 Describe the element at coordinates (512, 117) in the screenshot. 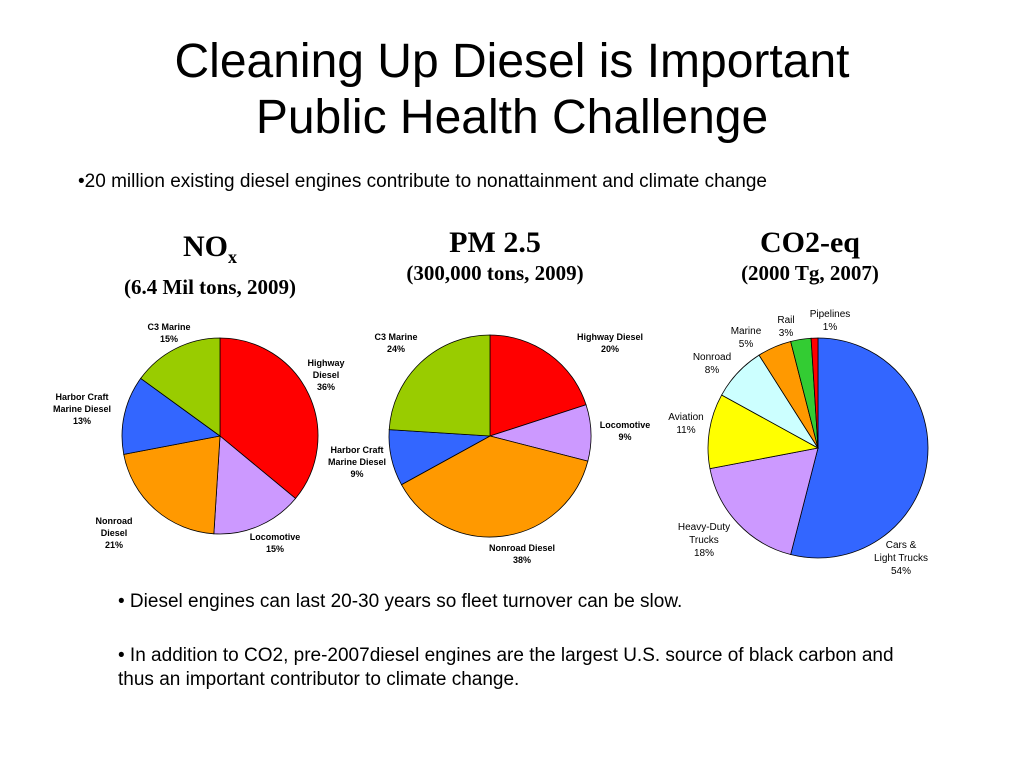

I see `slide-title-line2: Public Health Challenge` at that location.